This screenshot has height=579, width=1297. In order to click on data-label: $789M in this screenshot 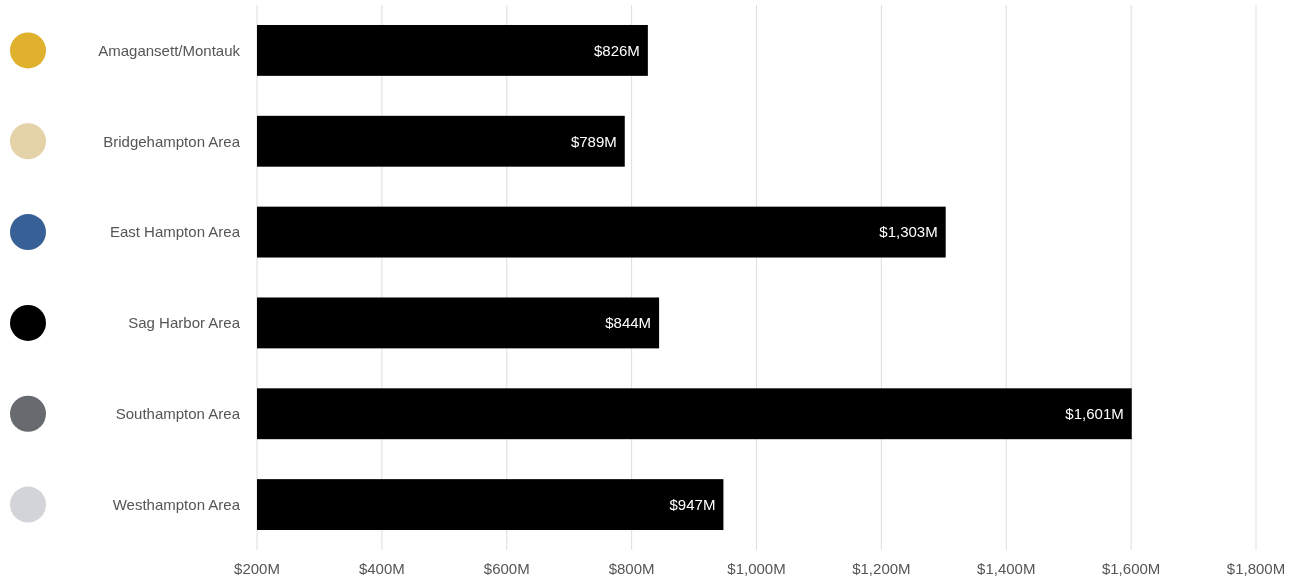, I will do `click(593, 141)`.